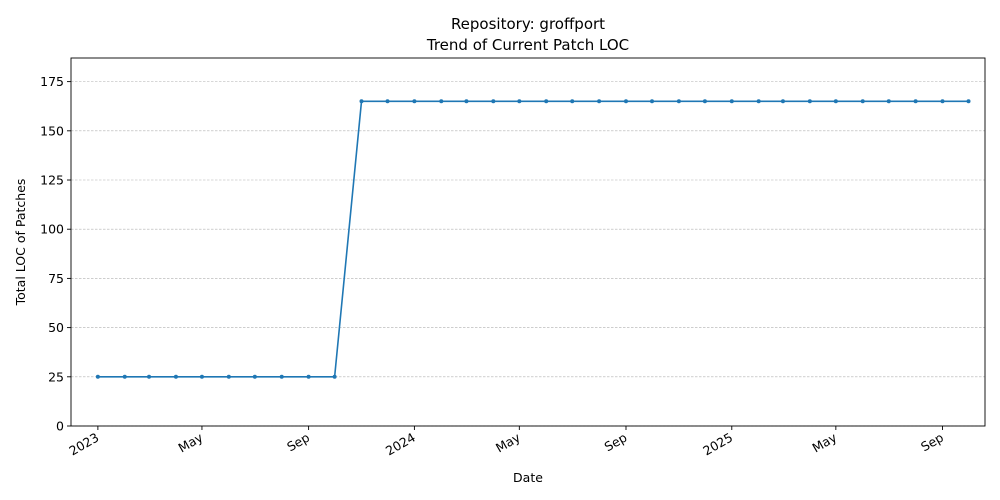 The image size is (1000, 500). I want to click on x-tick-label-5: Sep, so click(616, 442).